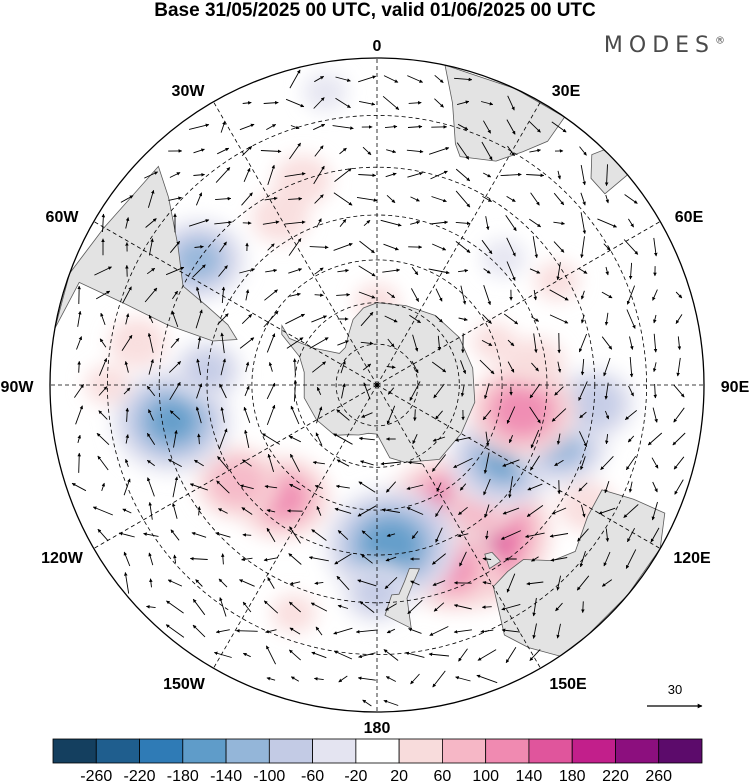 The image size is (750, 783). I want to click on longitude-line, so click(235, 466).